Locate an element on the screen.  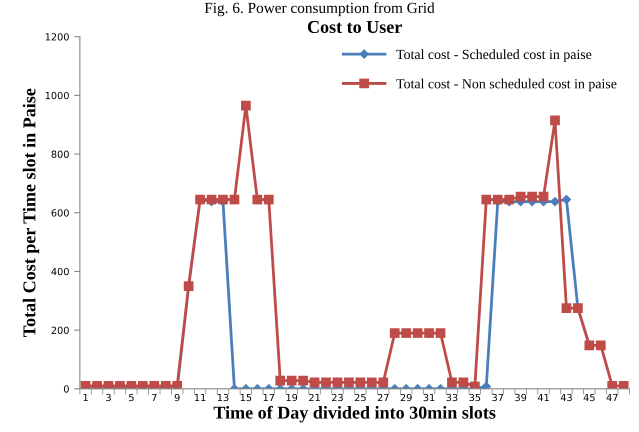
chart-title: Cost to User is located at coordinates (355, 27).